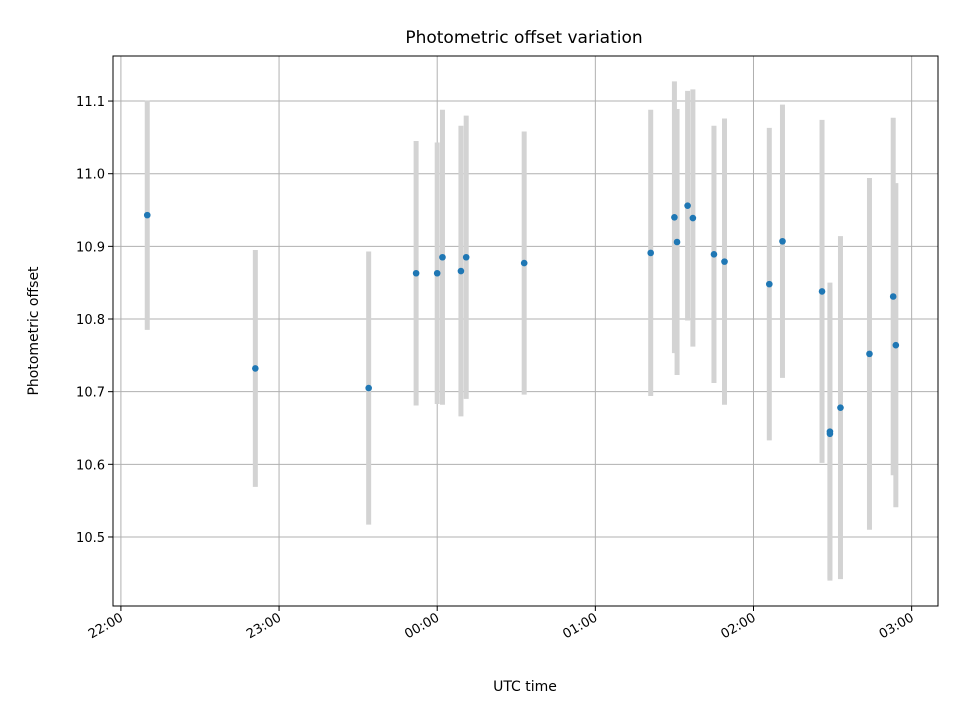 The width and height of the screenshot is (960, 720). What do you see at coordinates (90, 393) in the screenshot?
I see `y-tick-label: 10.7` at bounding box center [90, 393].